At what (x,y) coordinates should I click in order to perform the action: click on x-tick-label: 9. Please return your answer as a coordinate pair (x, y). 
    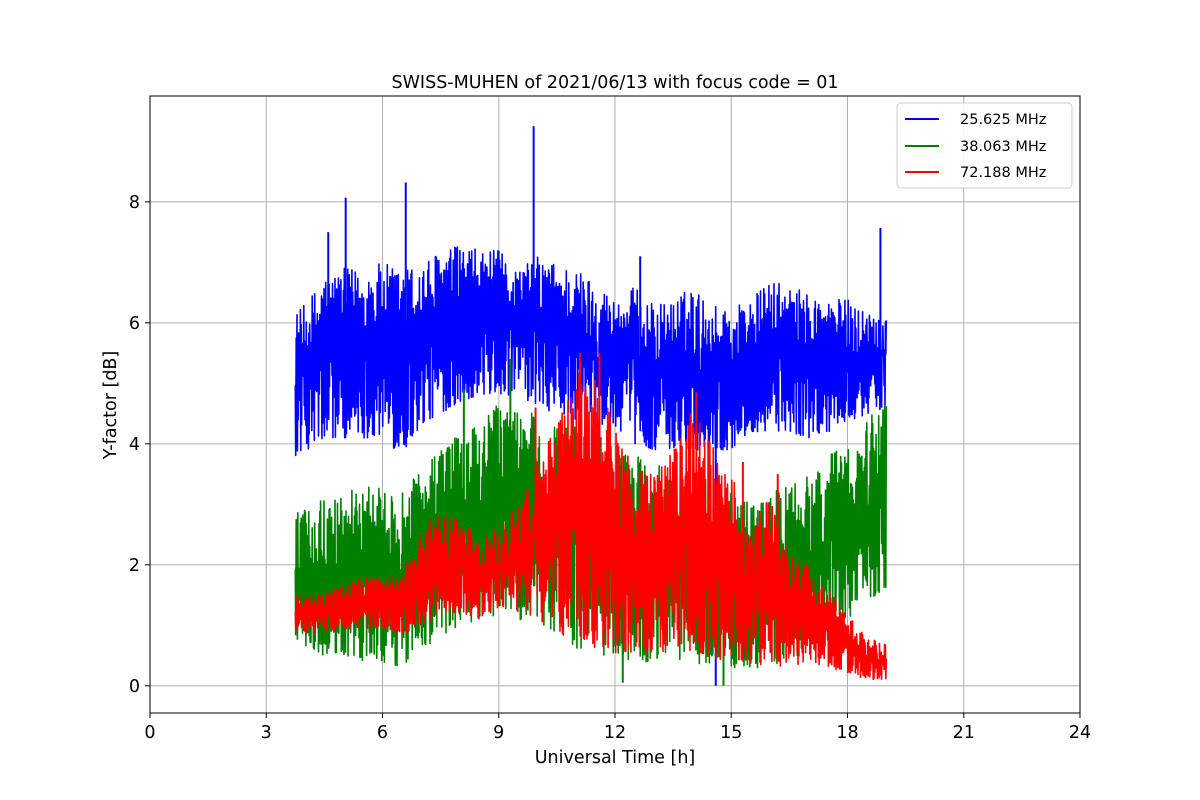
    Looking at the image, I should click on (498, 733).